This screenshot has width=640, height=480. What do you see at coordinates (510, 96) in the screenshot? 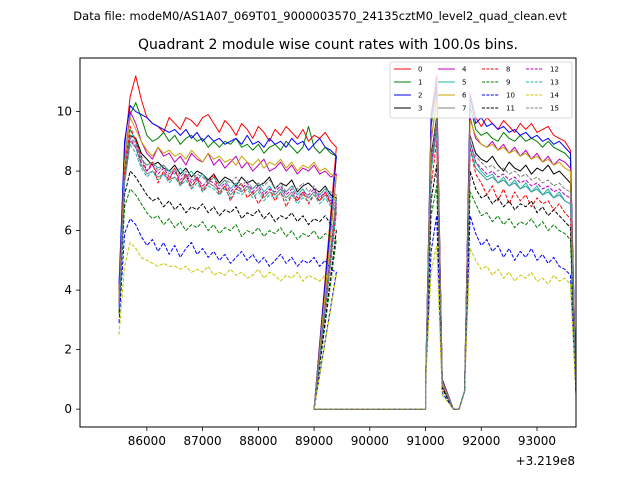
I see `legend-label-10: 10` at bounding box center [510, 96].